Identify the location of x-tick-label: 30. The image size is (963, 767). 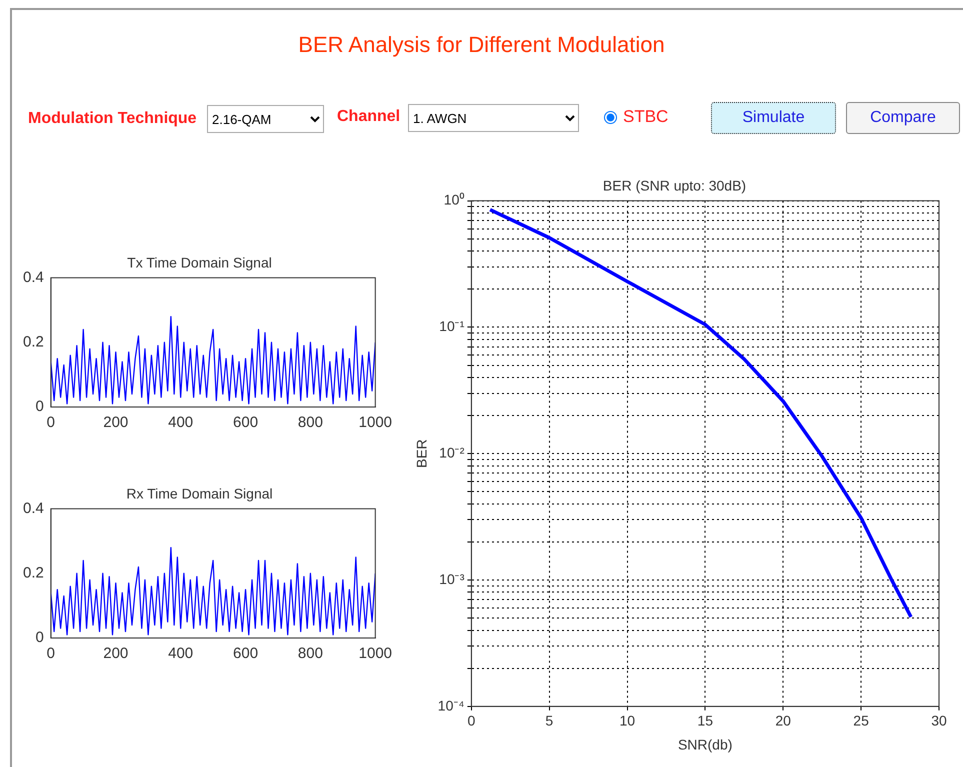
(939, 720).